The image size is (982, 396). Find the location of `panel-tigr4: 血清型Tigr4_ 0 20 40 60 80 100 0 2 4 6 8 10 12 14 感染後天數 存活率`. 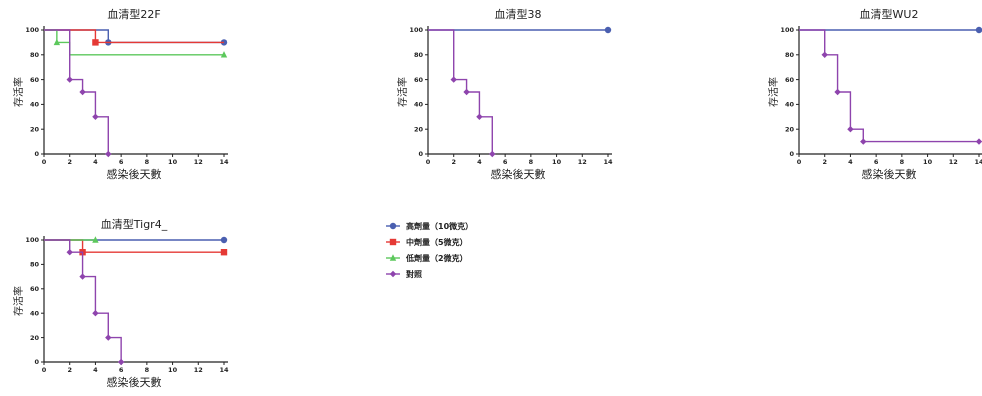

panel-tigr4: 血清型Tigr4_ 0 20 40 60 80 100 0 2 4 6 8 10 12 14 感染後天數 存活率 is located at coordinates (120, 303).